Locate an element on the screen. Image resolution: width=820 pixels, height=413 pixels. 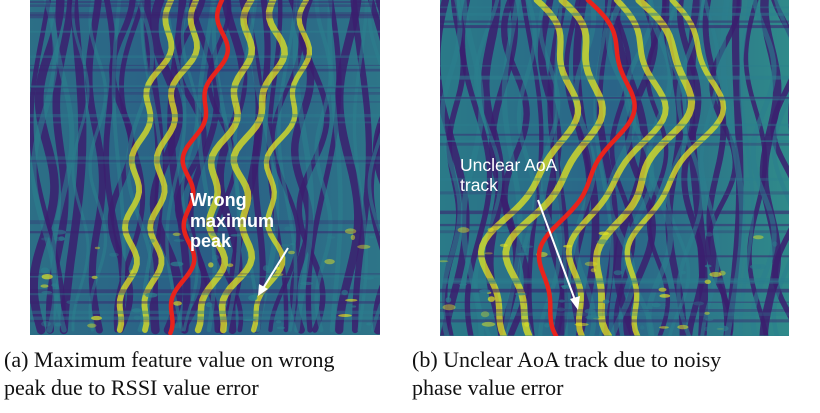
caption-word: Maximum is located at coordinates (79, 359).